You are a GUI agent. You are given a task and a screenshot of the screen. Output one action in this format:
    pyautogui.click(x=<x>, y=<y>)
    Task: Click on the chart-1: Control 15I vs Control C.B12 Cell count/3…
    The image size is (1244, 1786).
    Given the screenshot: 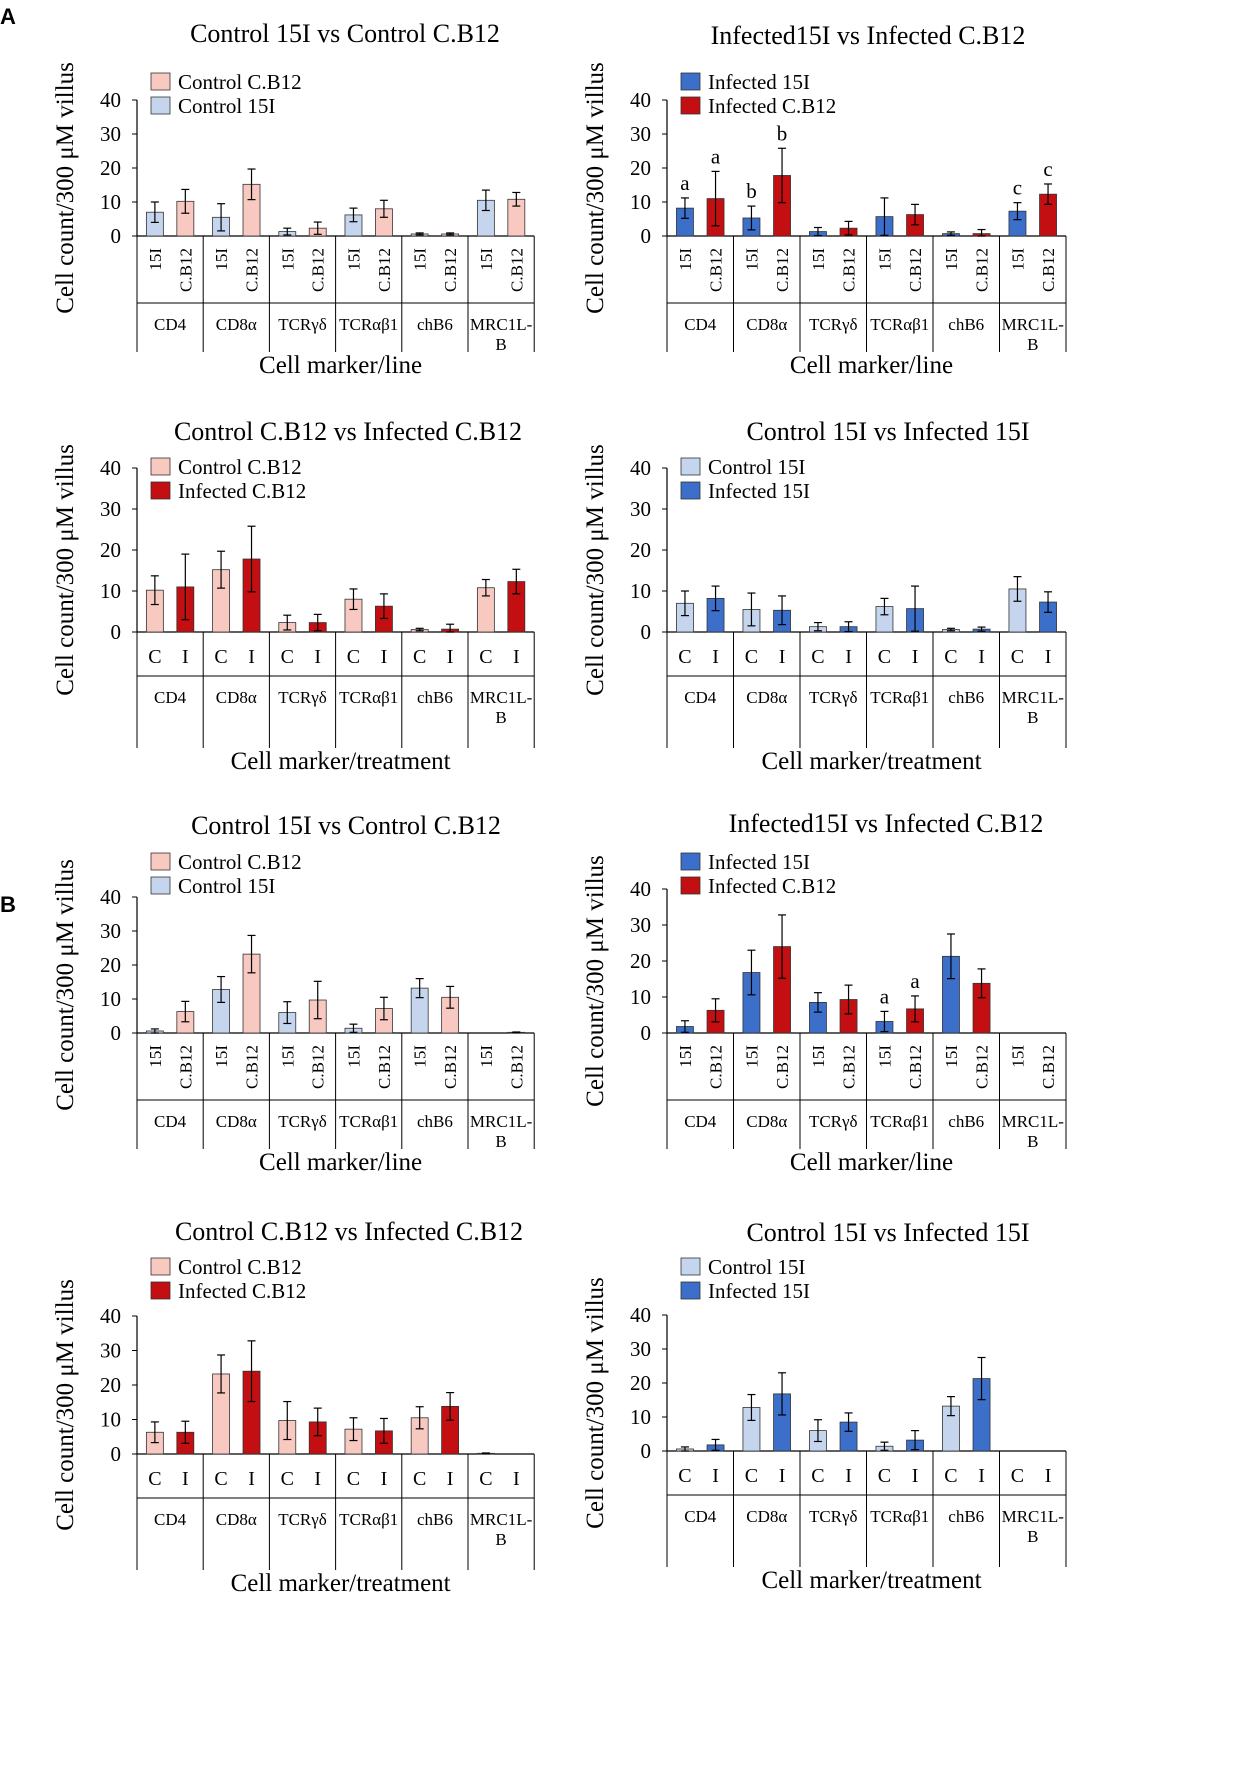 What is the action you would take?
    pyautogui.click(x=293, y=199)
    